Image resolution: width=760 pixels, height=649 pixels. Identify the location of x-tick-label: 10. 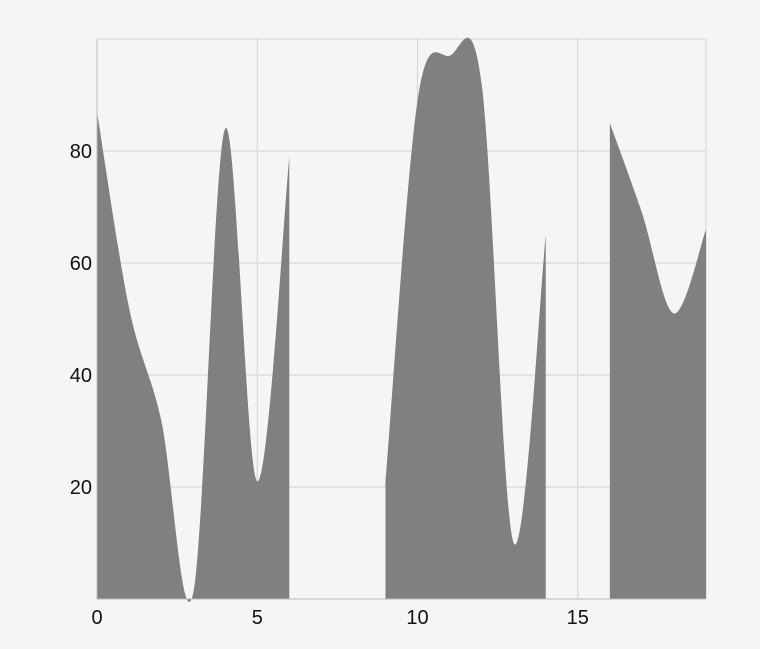
(417, 618).